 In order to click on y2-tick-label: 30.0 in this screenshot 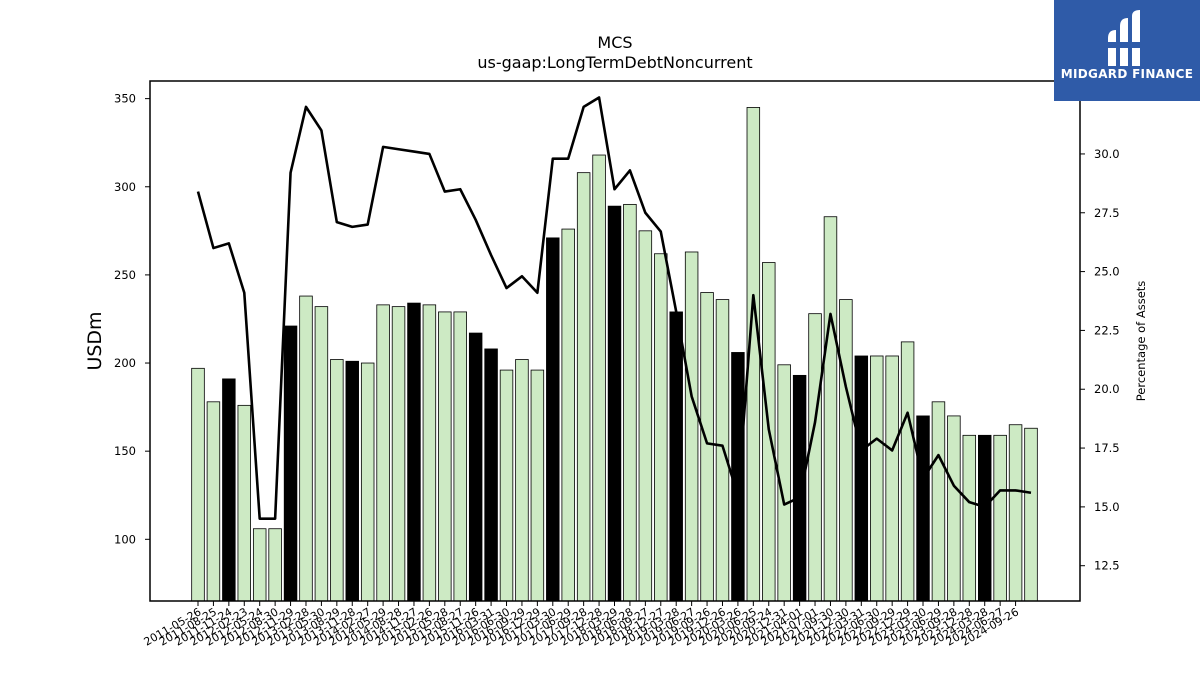, I will do `click(1107, 154)`.